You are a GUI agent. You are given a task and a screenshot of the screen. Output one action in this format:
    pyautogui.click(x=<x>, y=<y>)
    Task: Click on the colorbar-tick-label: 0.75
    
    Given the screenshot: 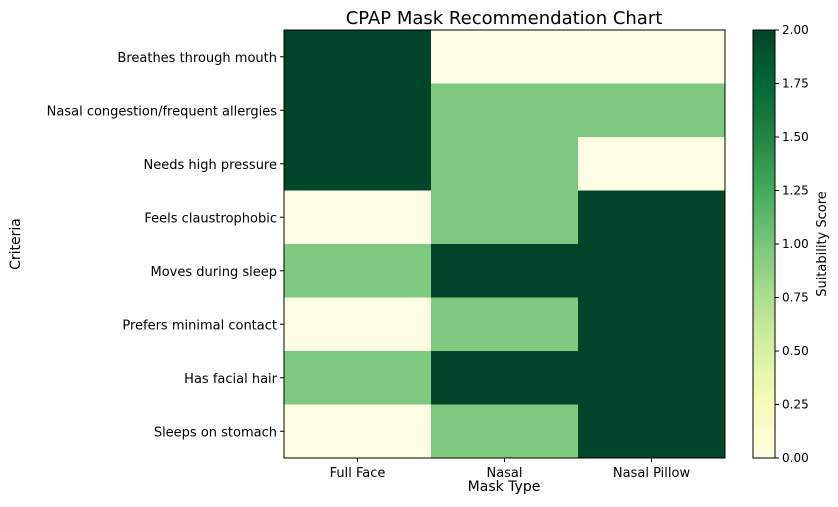 What is the action you would take?
    pyautogui.click(x=795, y=298)
    